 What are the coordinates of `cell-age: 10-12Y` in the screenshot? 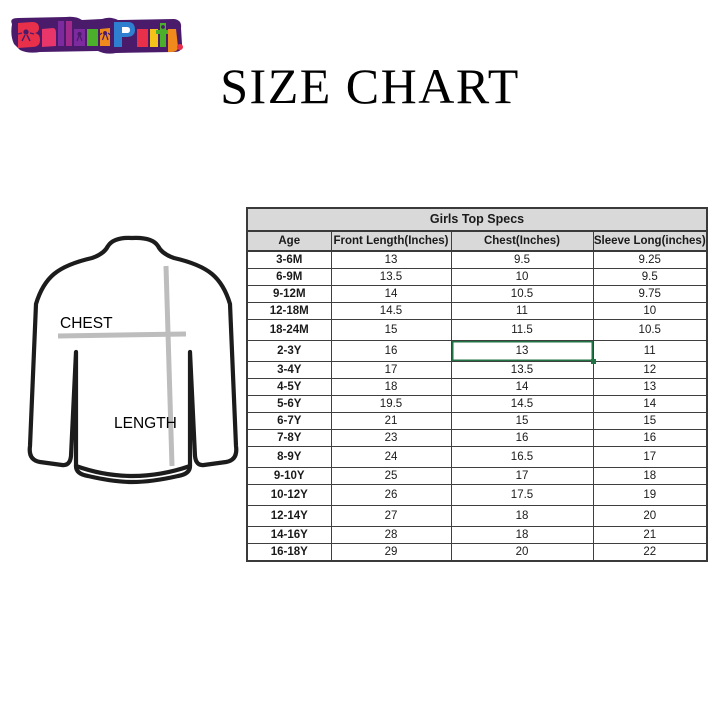 It's located at (289, 495).